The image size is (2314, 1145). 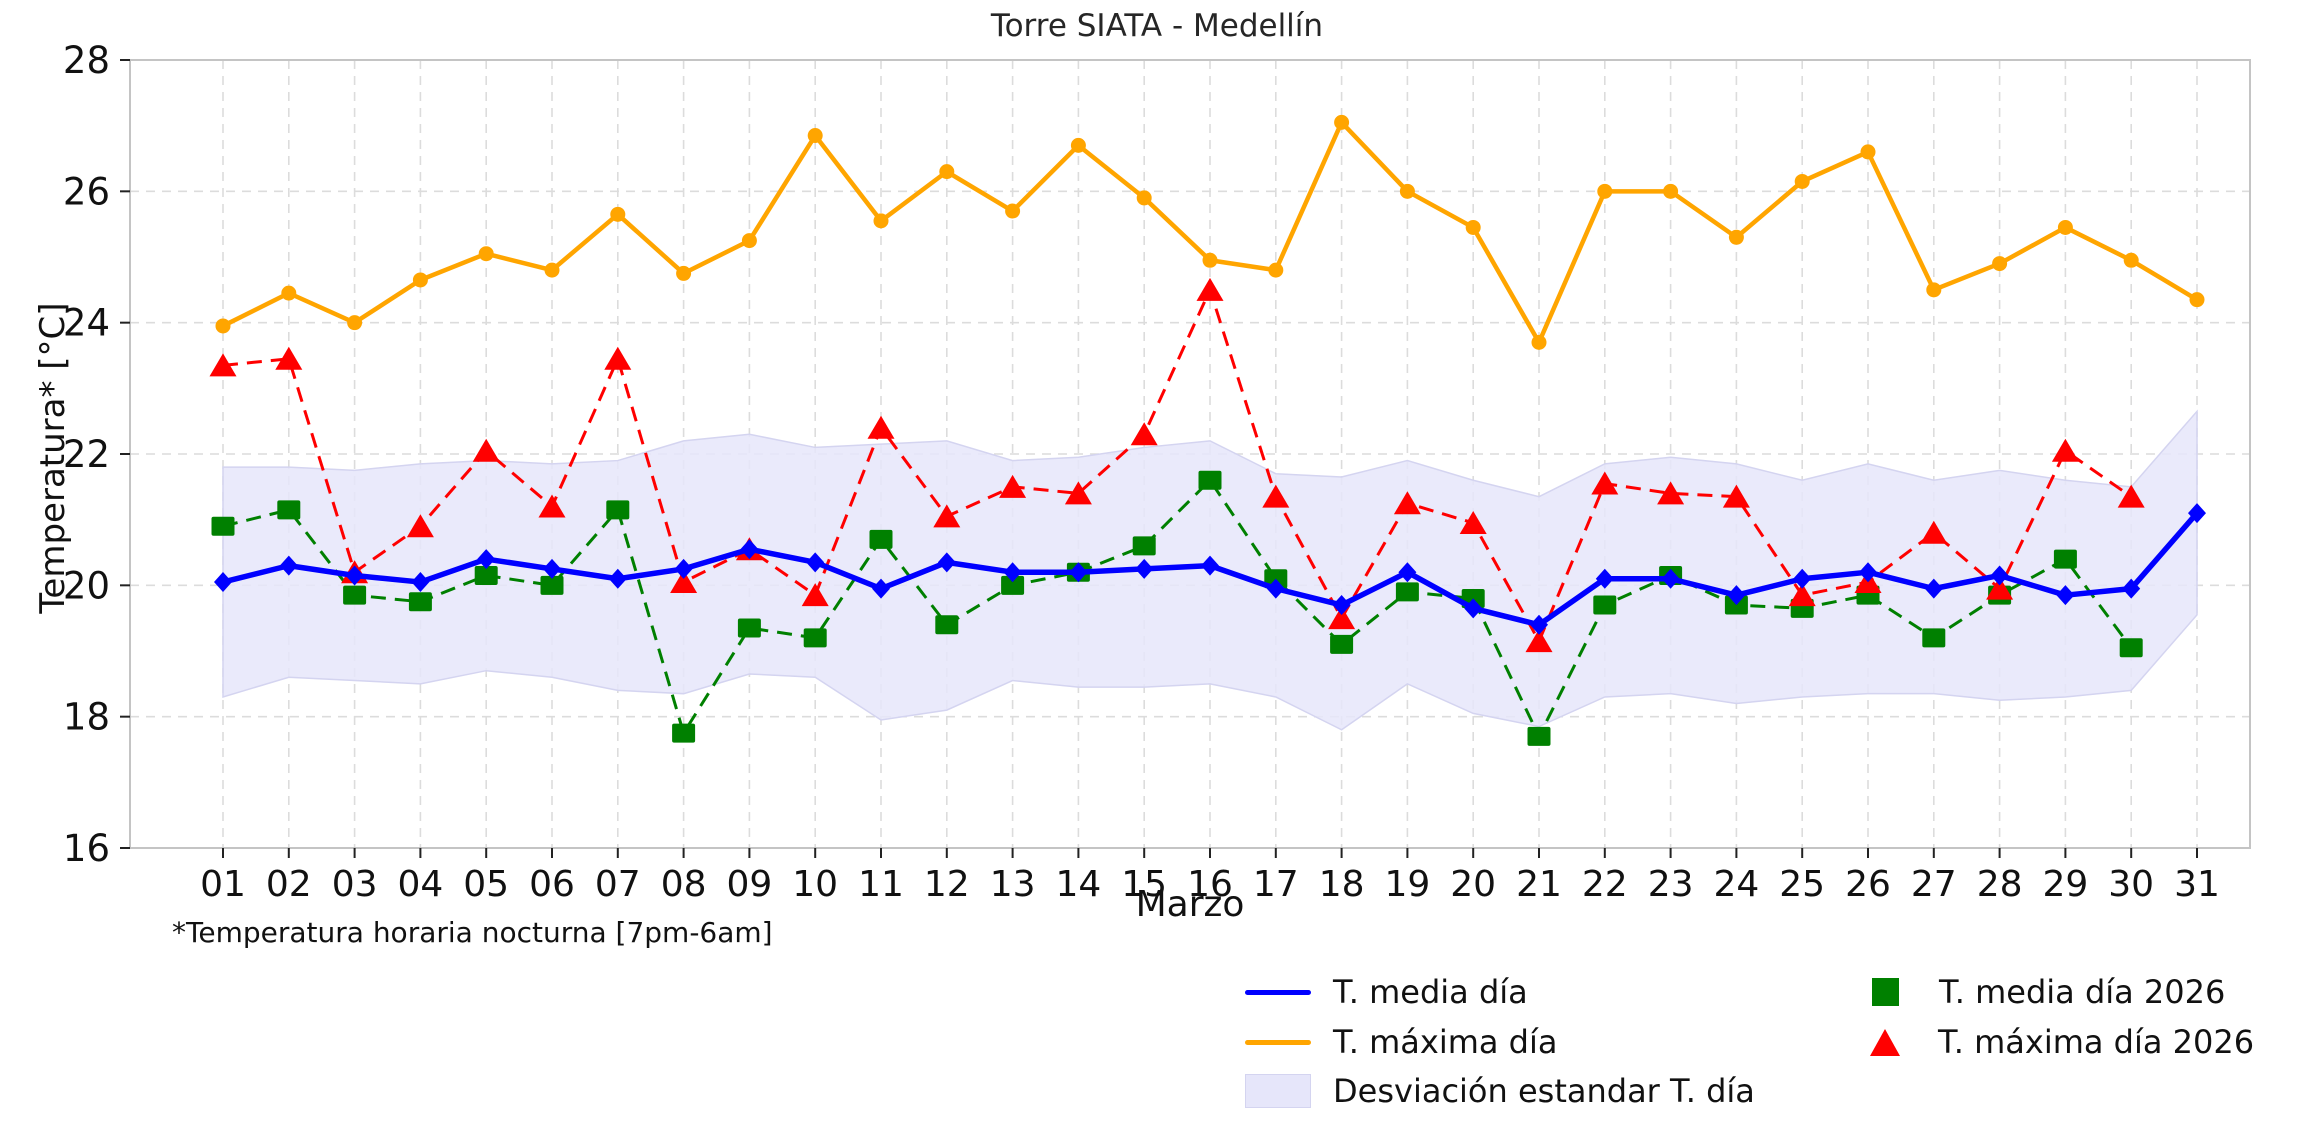 What do you see at coordinates (1157, 26) in the screenshot?
I see `chart-title: Torre SIATA - Medellín` at bounding box center [1157, 26].